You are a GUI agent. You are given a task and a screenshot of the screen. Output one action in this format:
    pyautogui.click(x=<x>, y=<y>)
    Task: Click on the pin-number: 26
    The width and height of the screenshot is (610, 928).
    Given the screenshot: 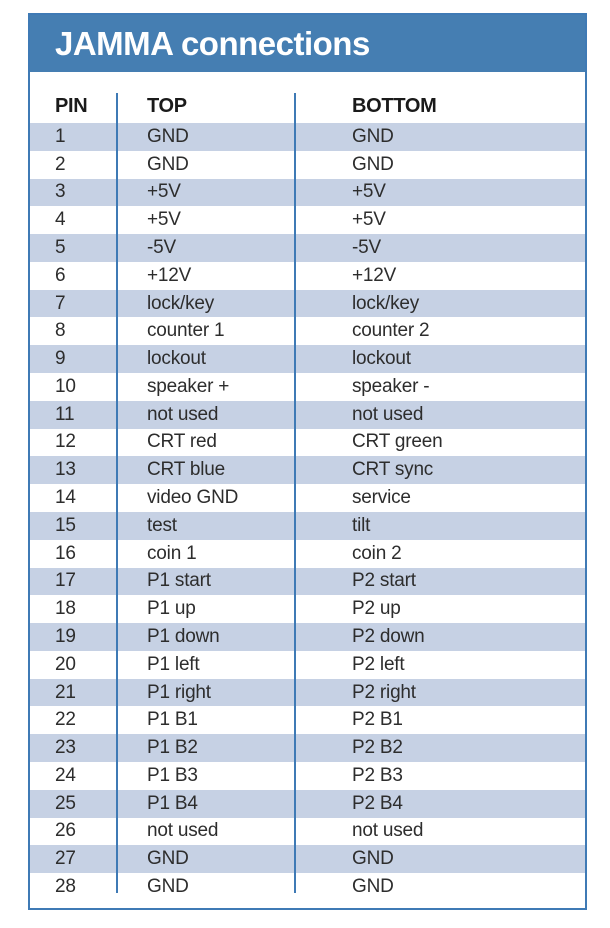 What is the action you would take?
    pyautogui.click(x=65, y=831)
    